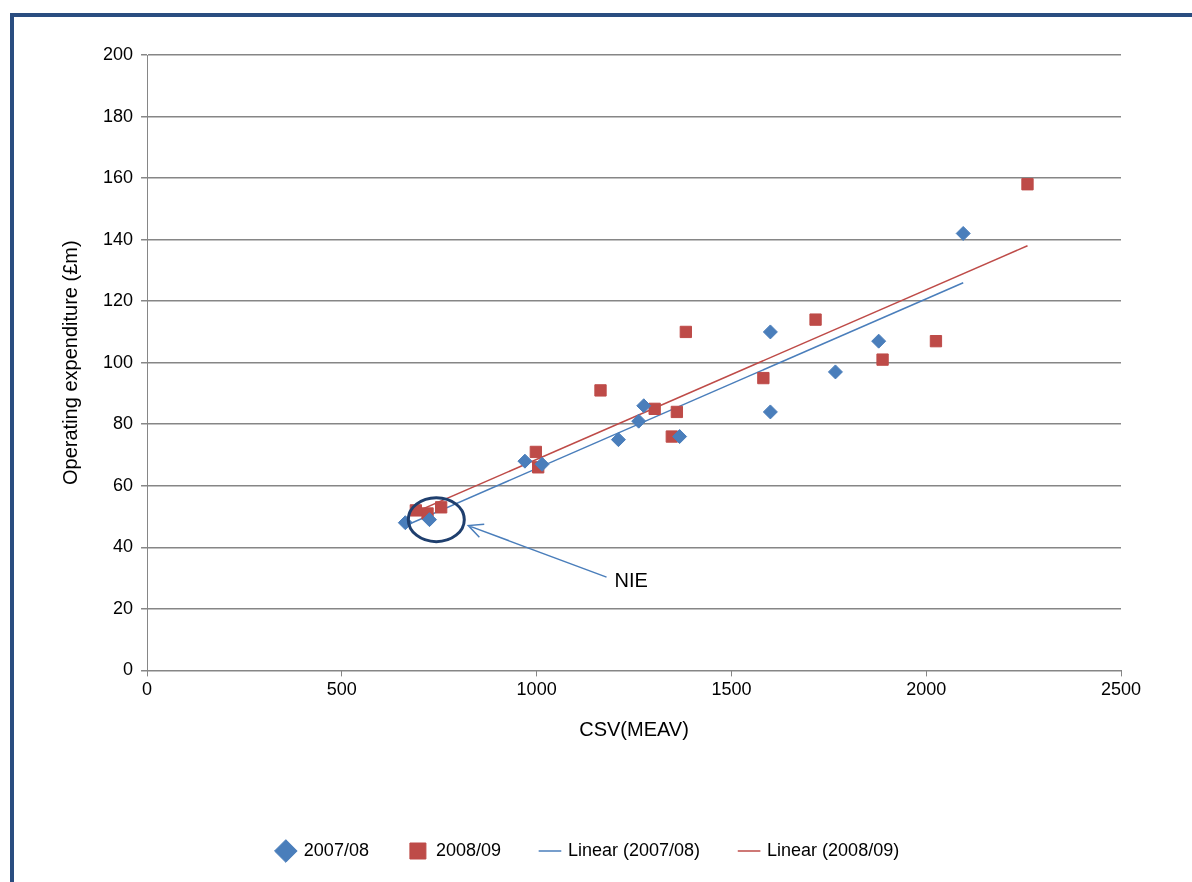  I want to click on x-tick-label: 2000, so click(926, 689).